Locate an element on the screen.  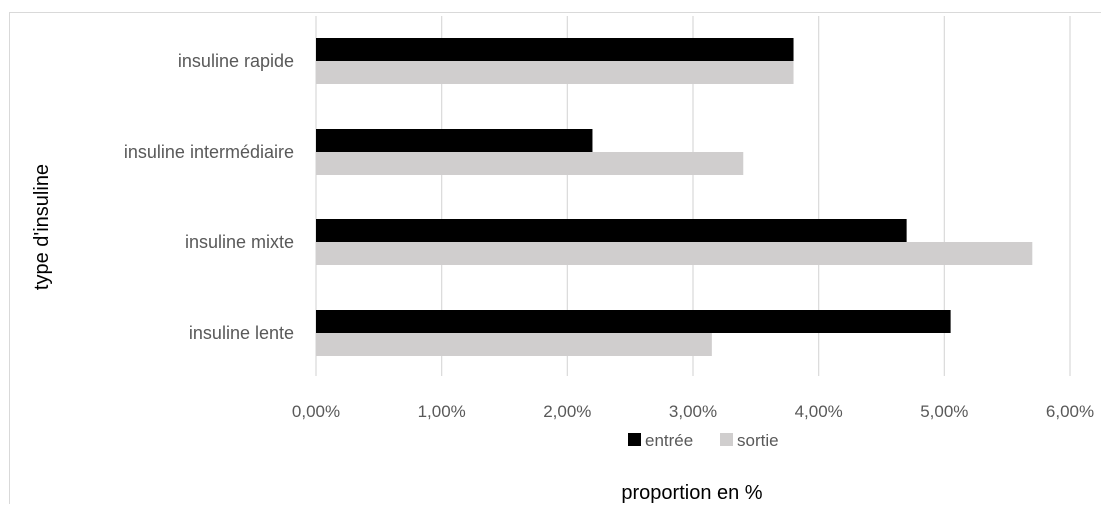
x-tick-label: 6,00% is located at coordinates (1070, 411).